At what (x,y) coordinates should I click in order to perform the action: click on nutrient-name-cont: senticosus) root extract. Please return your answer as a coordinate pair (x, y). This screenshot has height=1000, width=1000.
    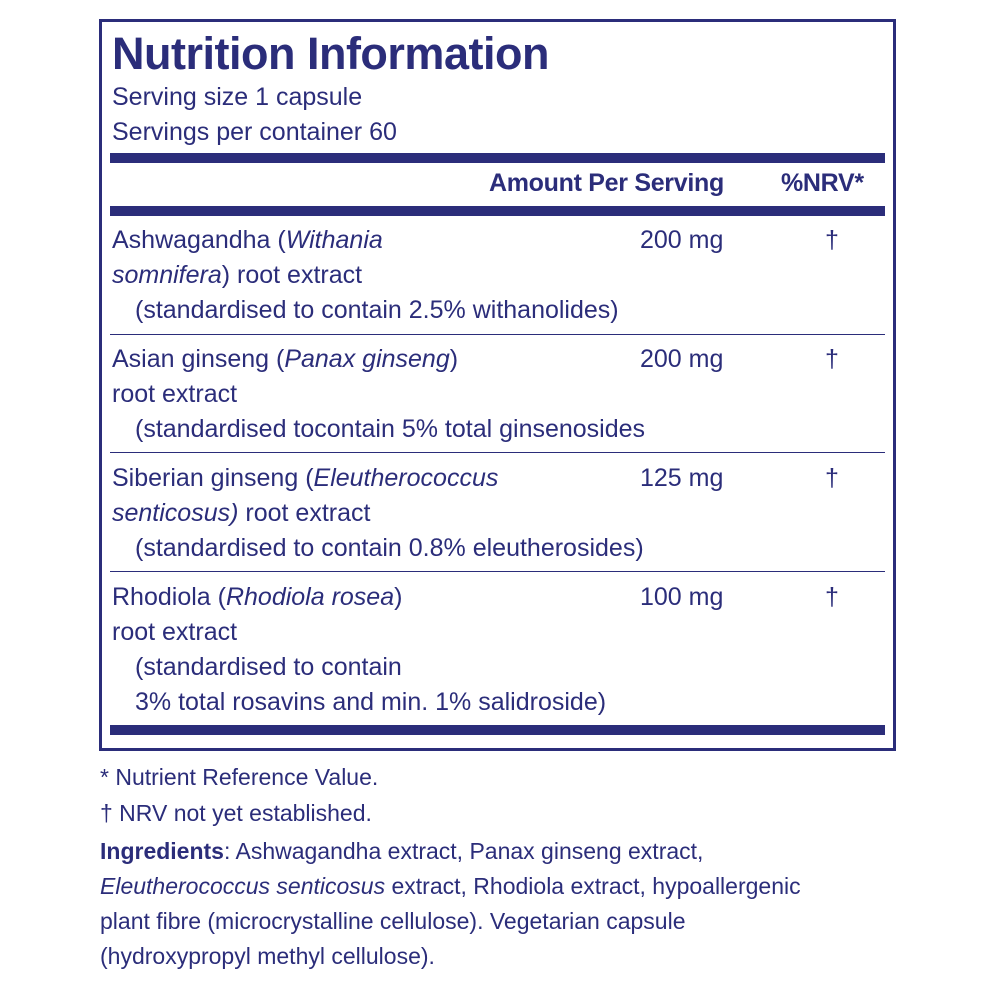
    Looking at the image, I should click on (241, 513).